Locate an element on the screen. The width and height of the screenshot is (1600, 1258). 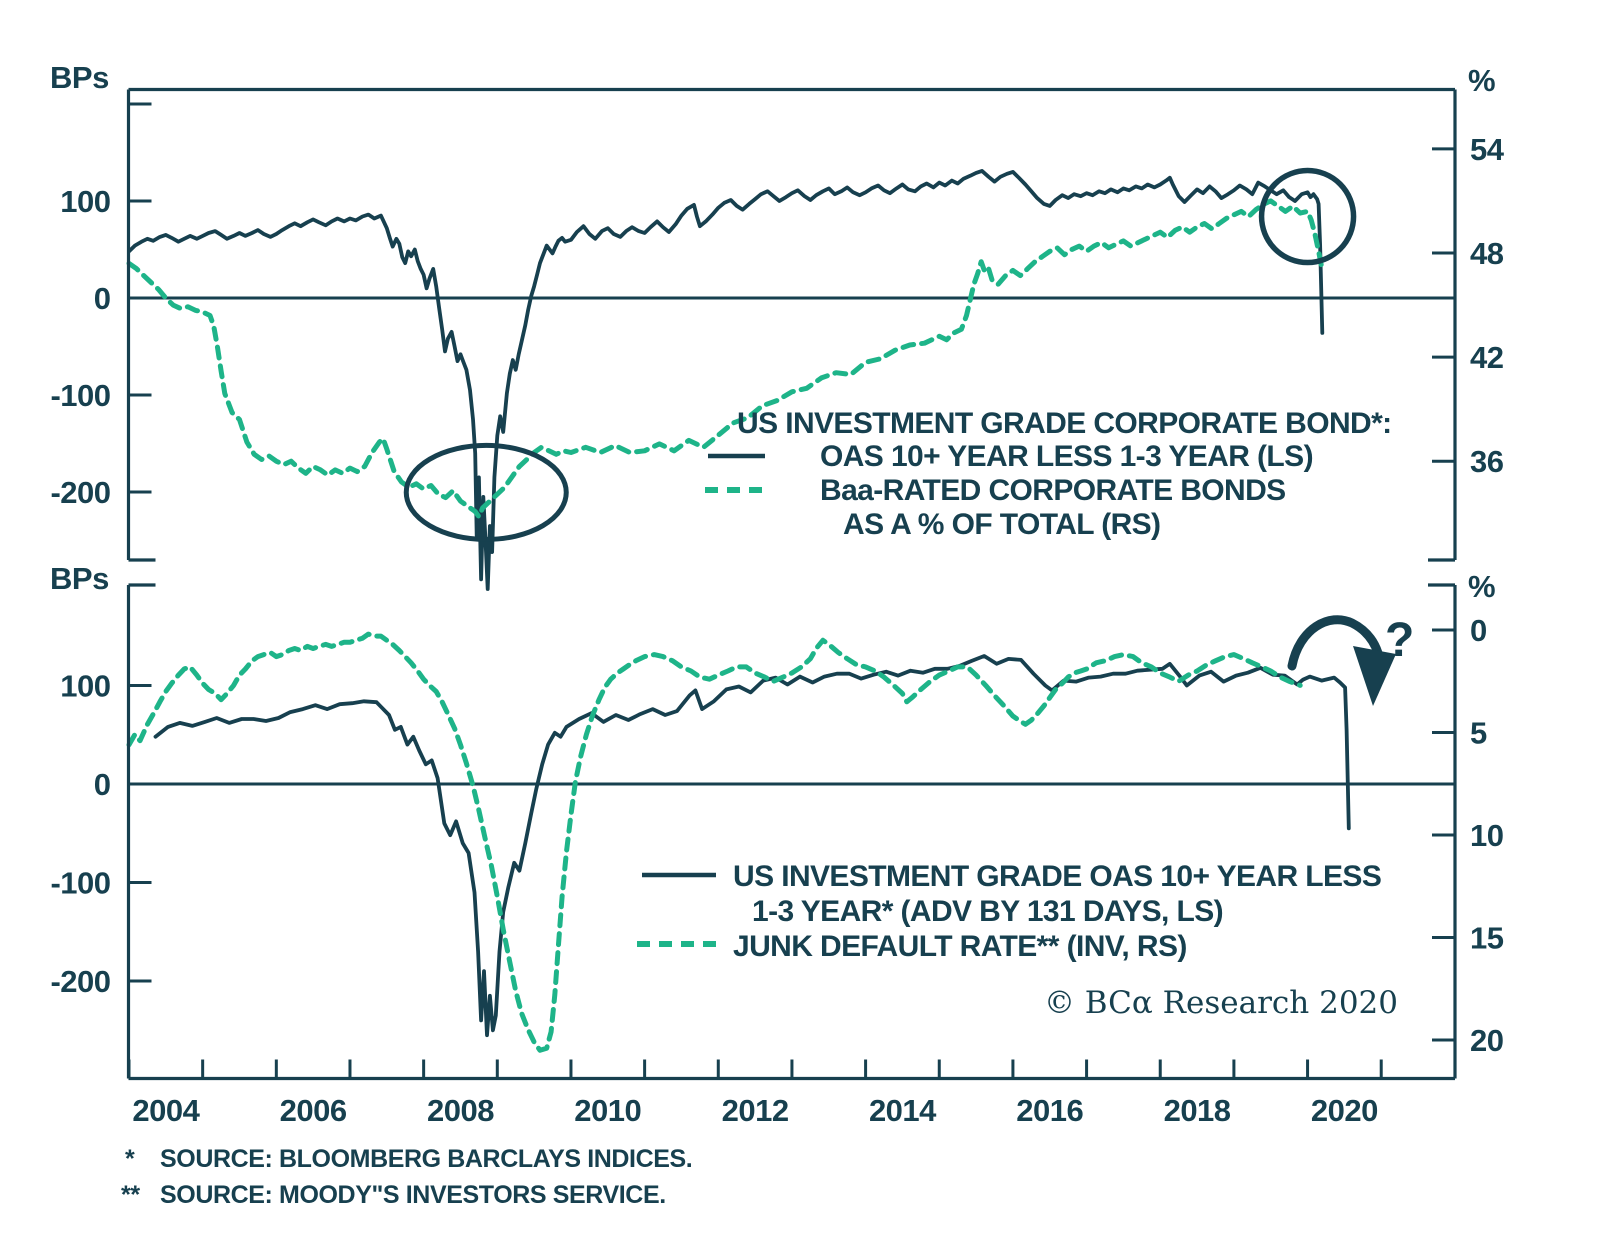
footnote-1-text: SOURCE: BLOOMBERG BARCLAYS INDICES. is located at coordinates (426, 1159).